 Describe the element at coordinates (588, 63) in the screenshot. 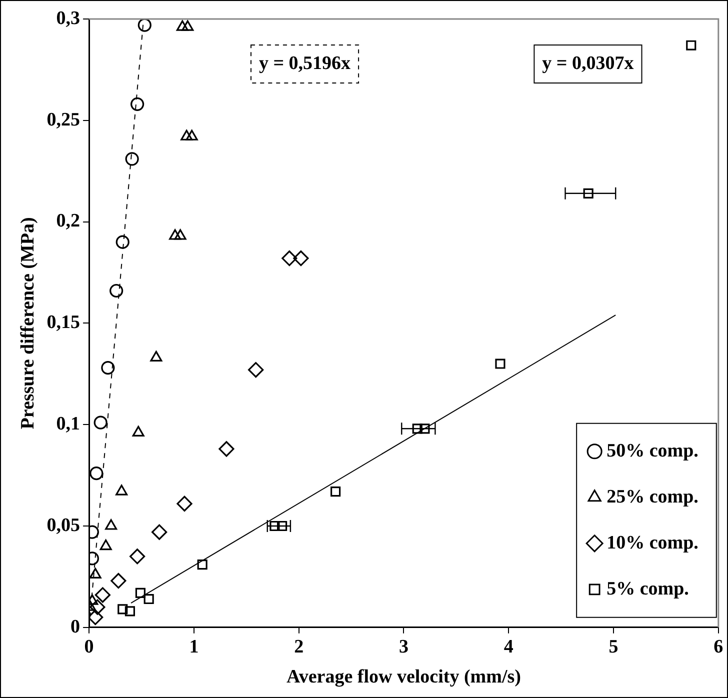

I see `annotation: y = 0,0307x` at that location.